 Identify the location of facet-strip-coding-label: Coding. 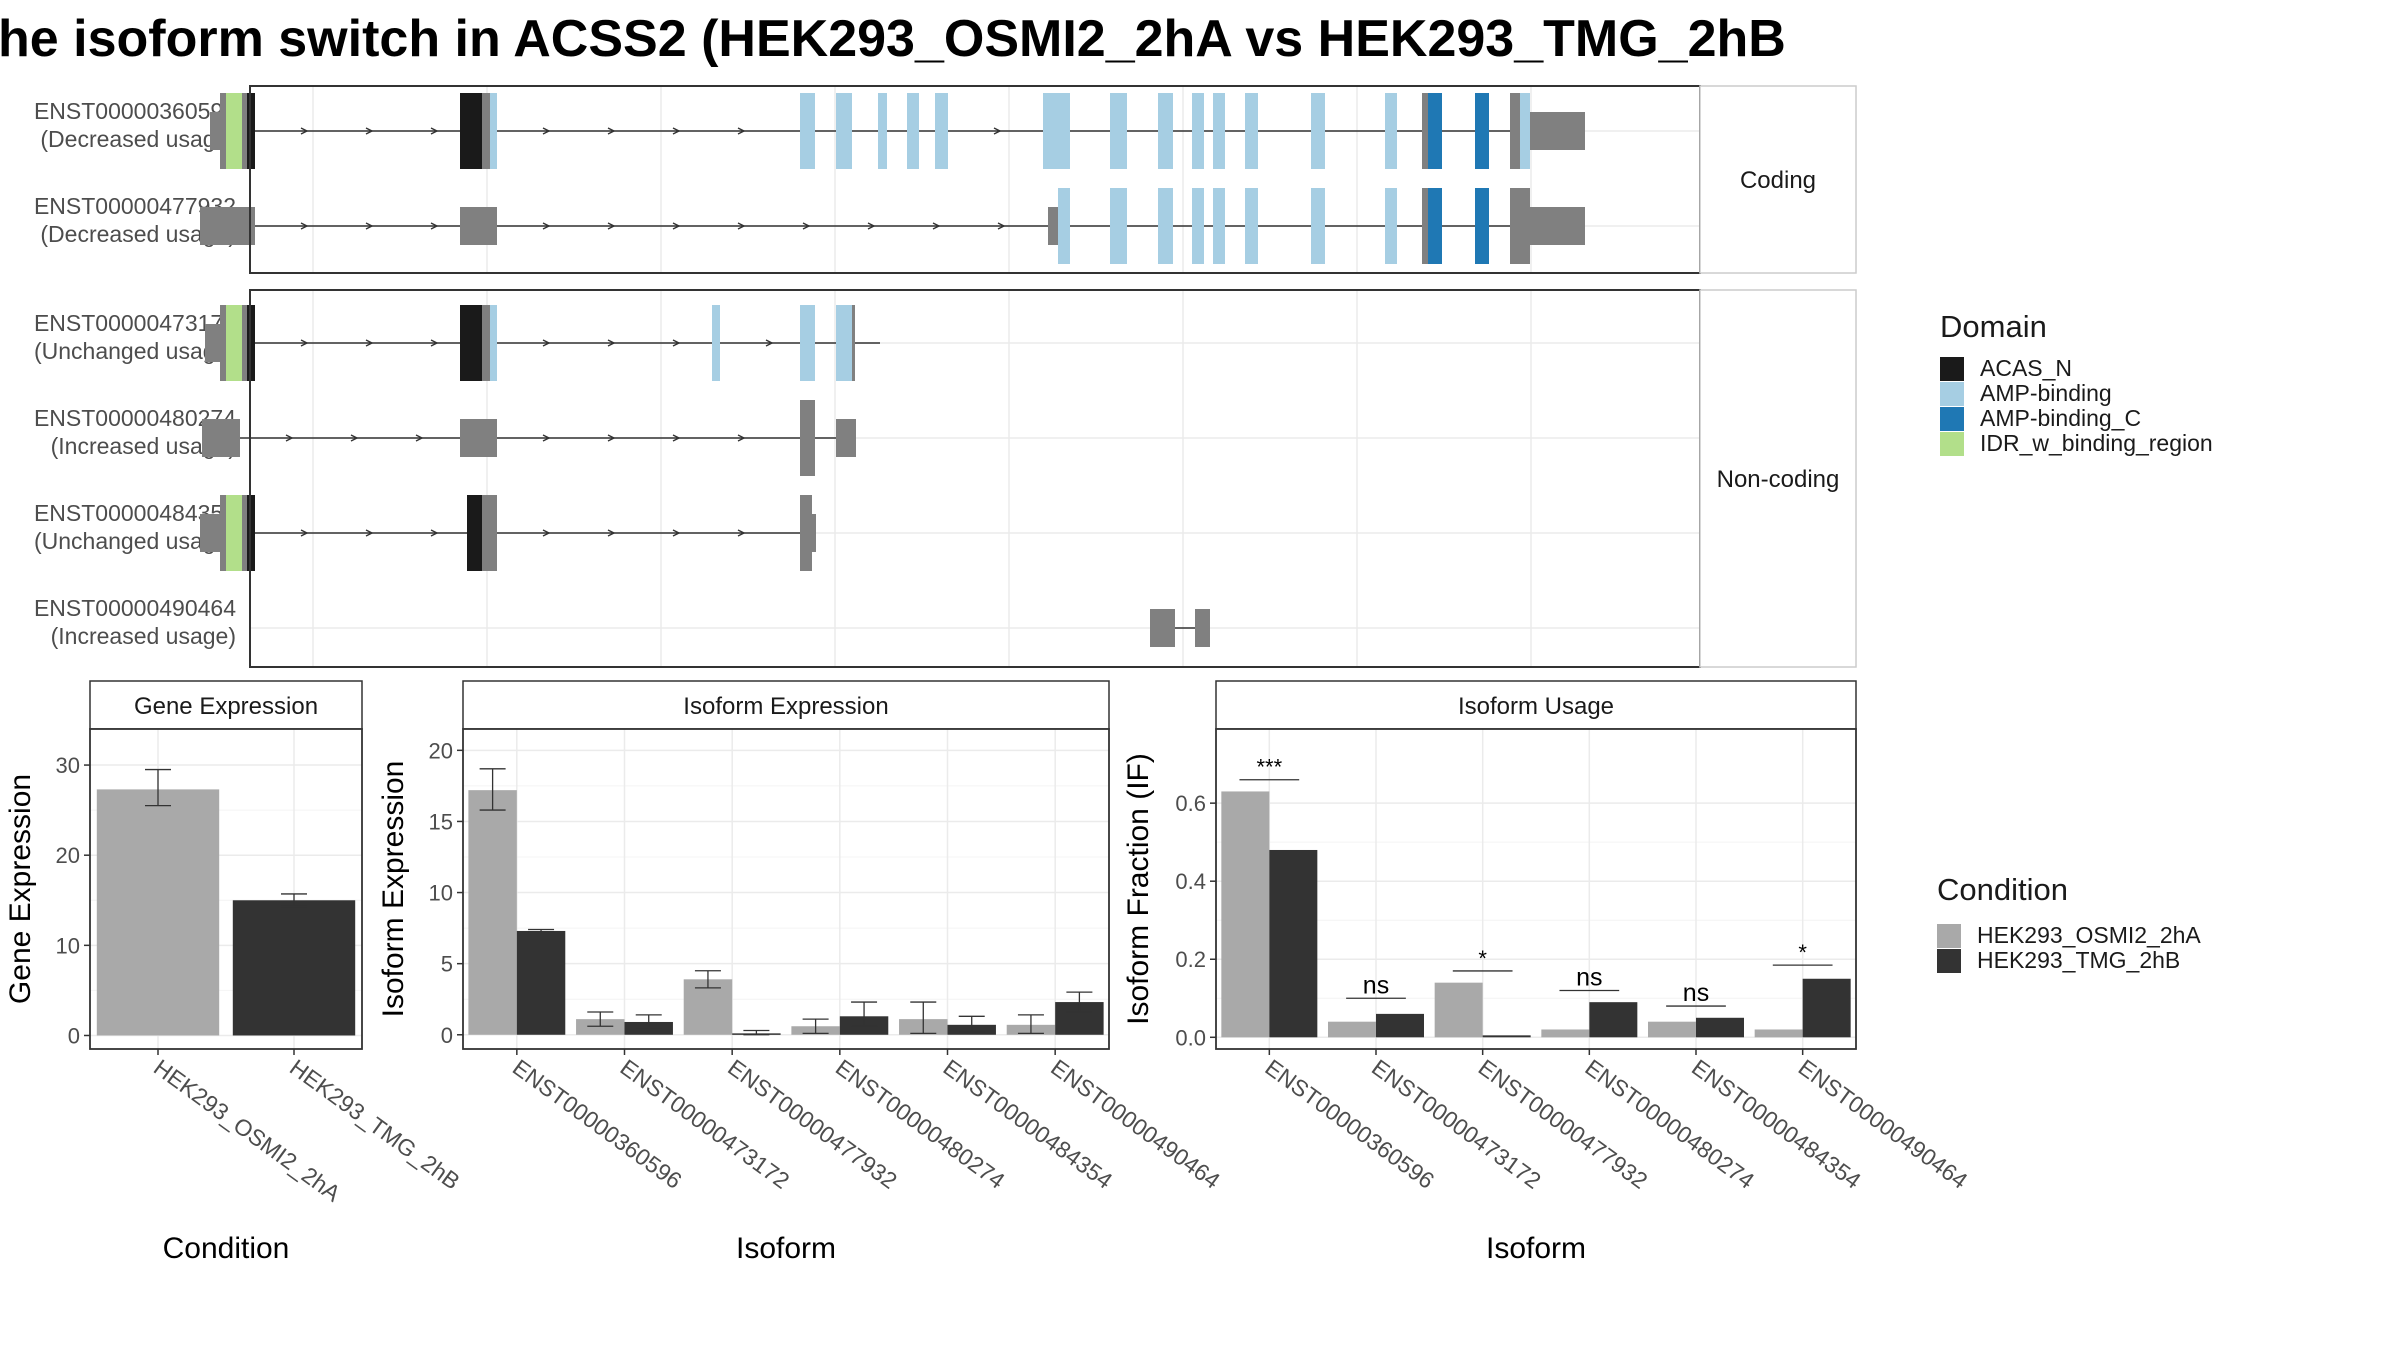
(1778, 180).